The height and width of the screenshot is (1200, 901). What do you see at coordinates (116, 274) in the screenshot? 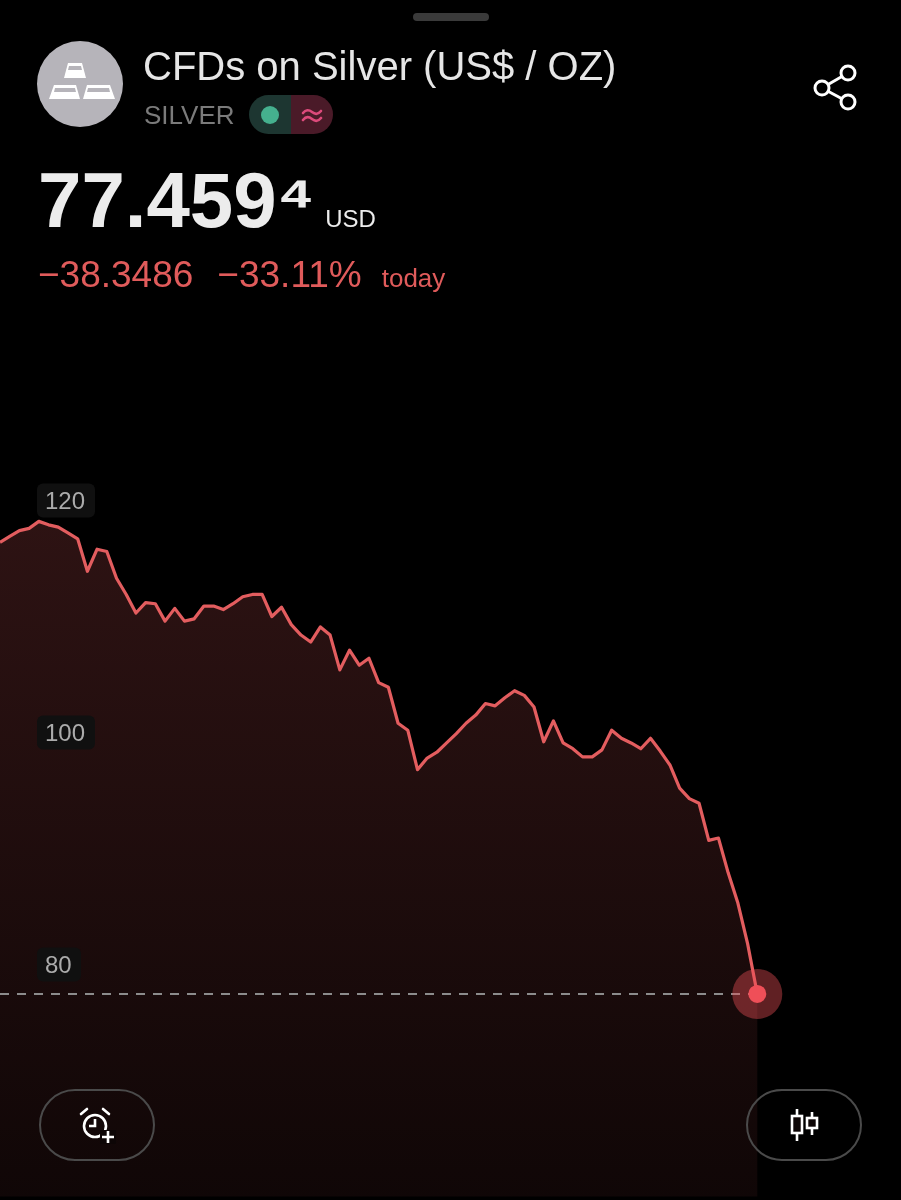
I see `annotation: −38.3486` at bounding box center [116, 274].